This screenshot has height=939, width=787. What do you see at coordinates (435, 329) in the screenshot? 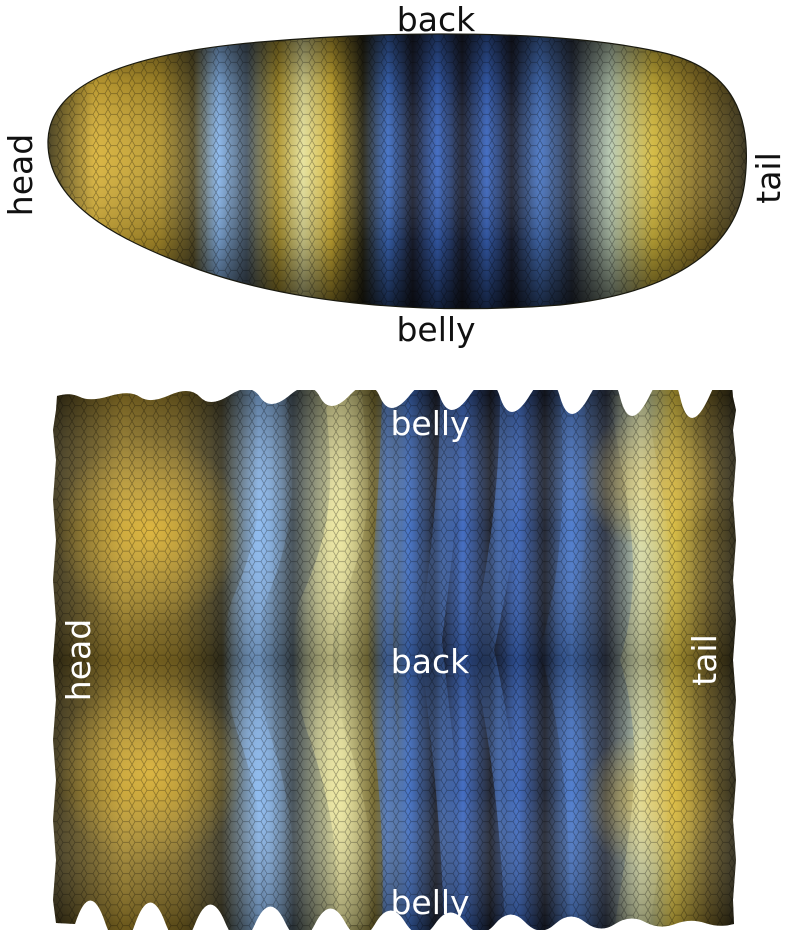
I see `top-label-belly: belly` at bounding box center [435, 329].